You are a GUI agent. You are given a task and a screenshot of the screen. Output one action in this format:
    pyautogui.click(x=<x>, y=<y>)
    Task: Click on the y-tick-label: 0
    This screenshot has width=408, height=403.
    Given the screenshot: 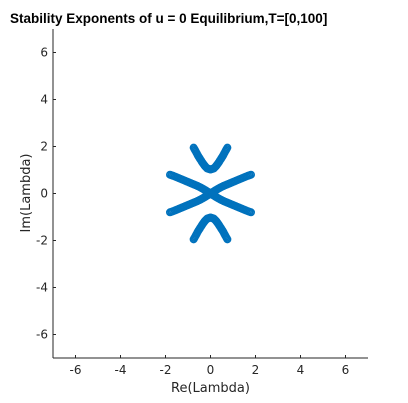 What is the action you would take?
    pyautogui.click(x=44, y=194)
    